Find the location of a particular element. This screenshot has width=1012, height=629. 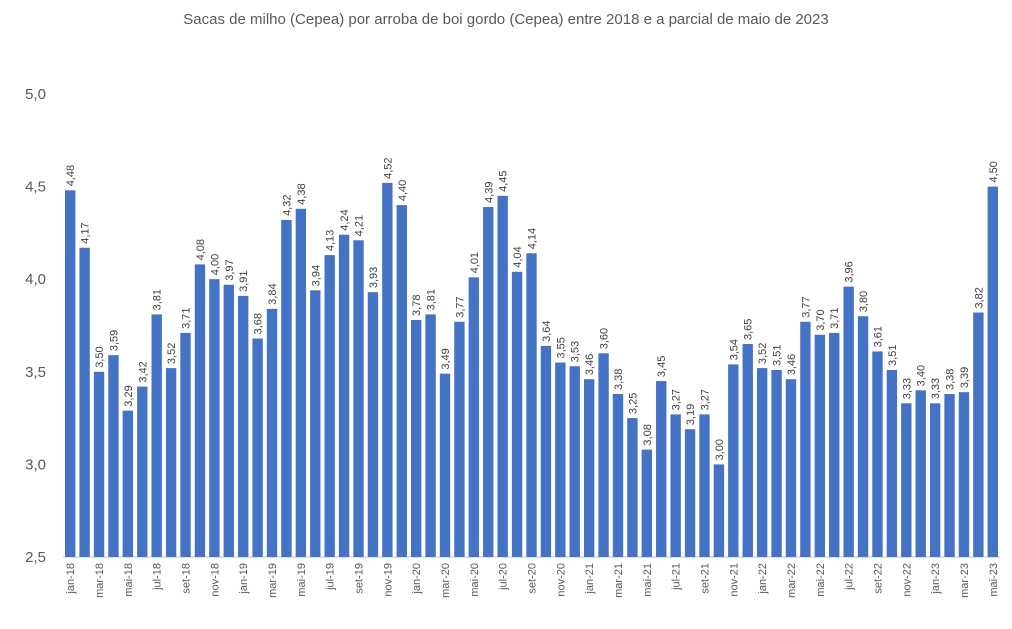

x-tick-label: set-18 is located at coordinates (187, 578).